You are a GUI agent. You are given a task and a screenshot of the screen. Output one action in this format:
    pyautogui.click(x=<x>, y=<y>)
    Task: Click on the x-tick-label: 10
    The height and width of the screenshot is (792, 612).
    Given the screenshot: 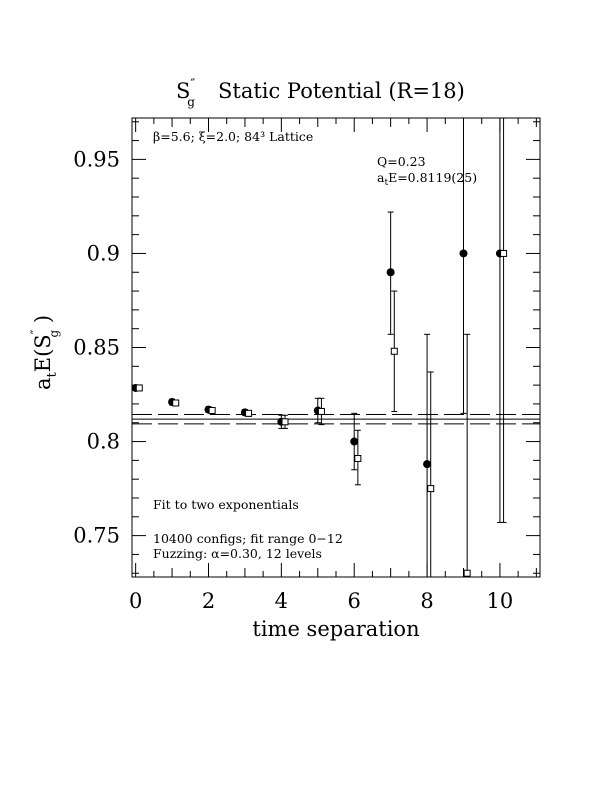 What is the action you would take?
    pyautogui.click(x=500, y=601)
    